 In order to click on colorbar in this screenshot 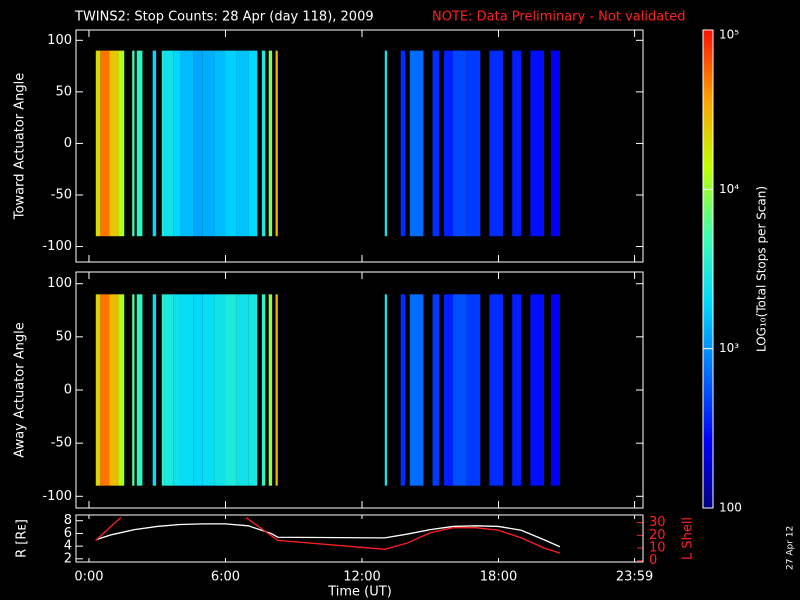, I will do `click(708, 269)`.